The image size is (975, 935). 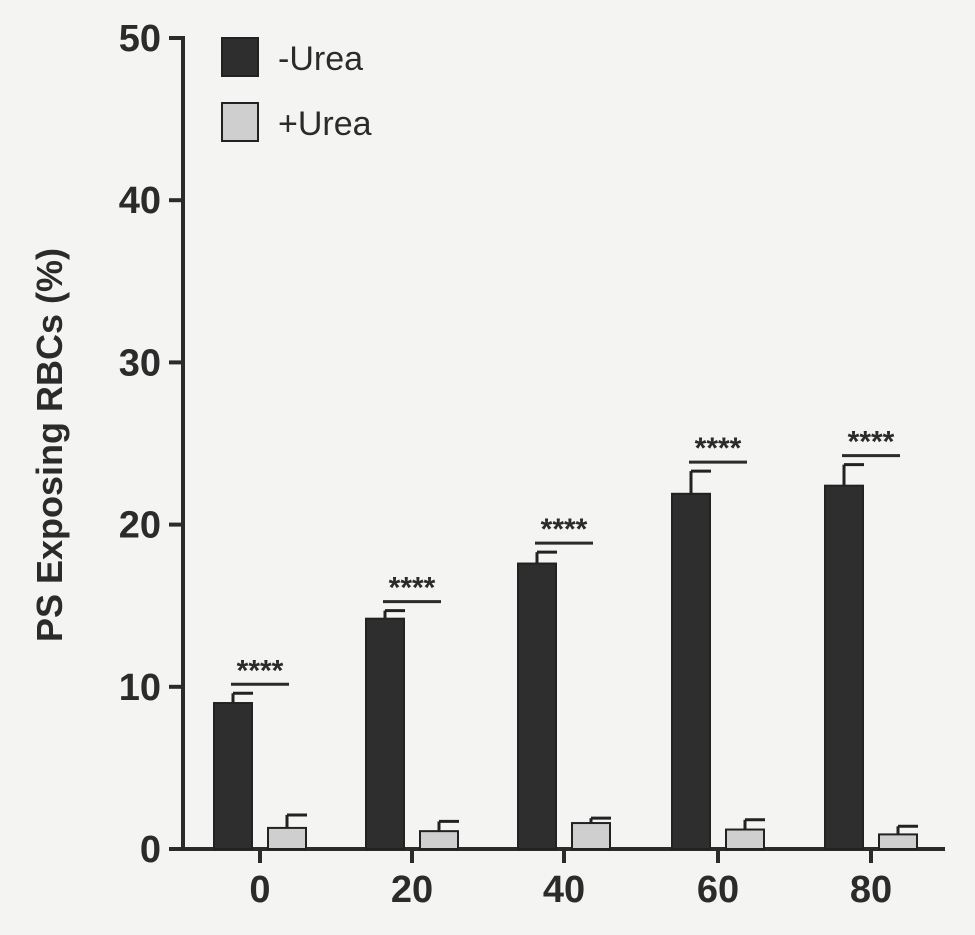 I want to click on legend-swatch-urea-minus, so click(x=240, y=57).